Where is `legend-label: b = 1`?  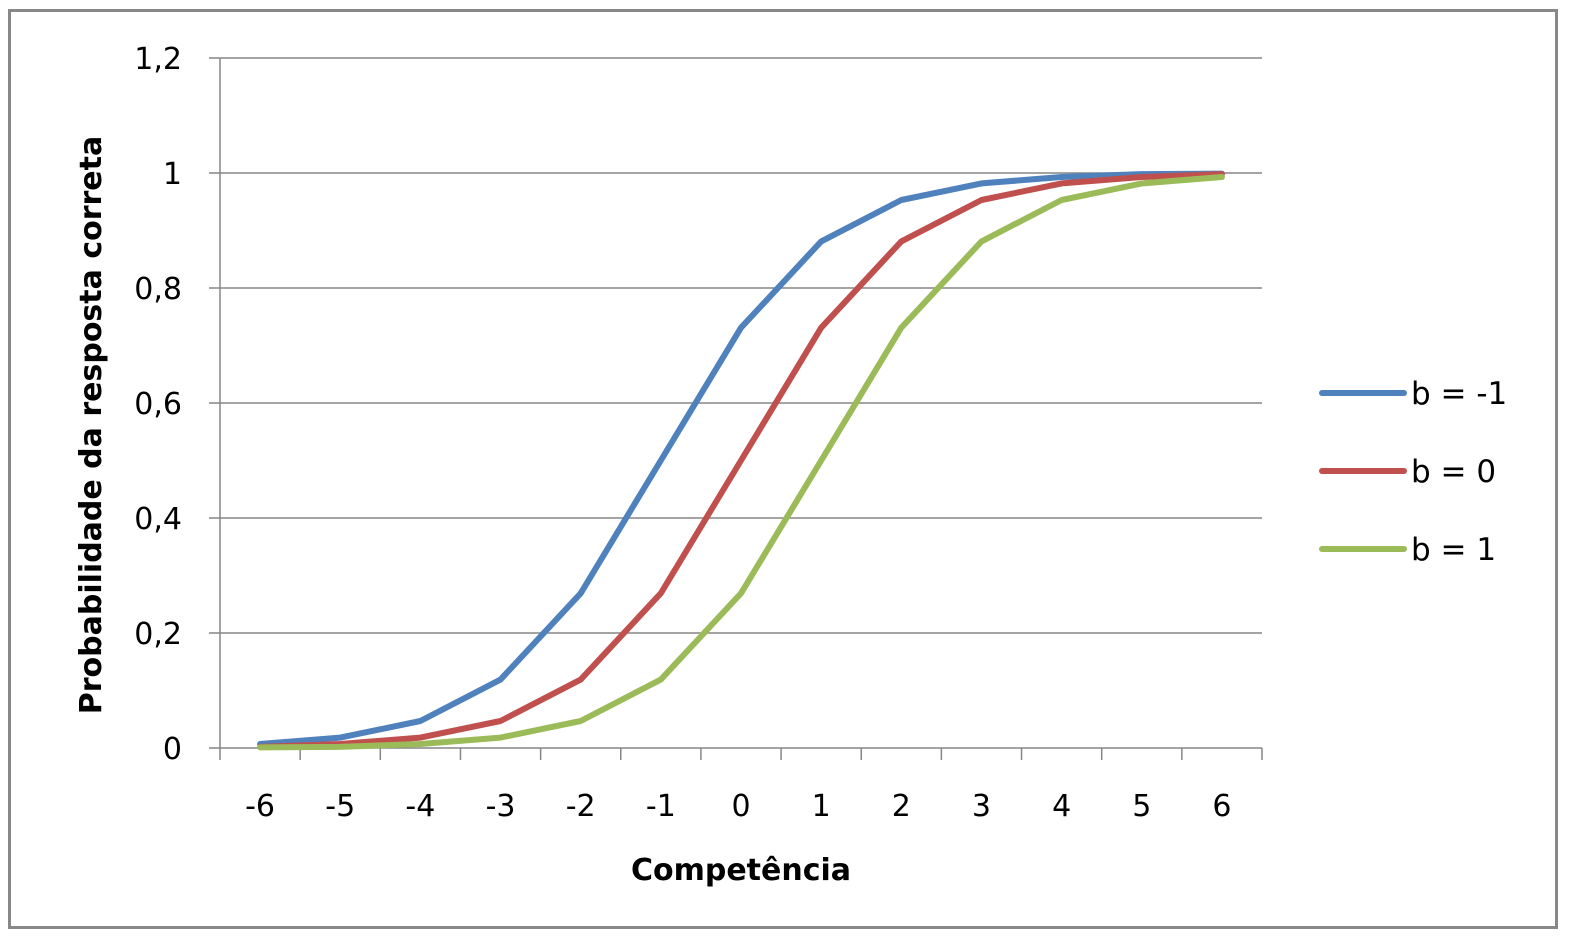
legend-label: b = 1 is located at coordinates (1453, 550).